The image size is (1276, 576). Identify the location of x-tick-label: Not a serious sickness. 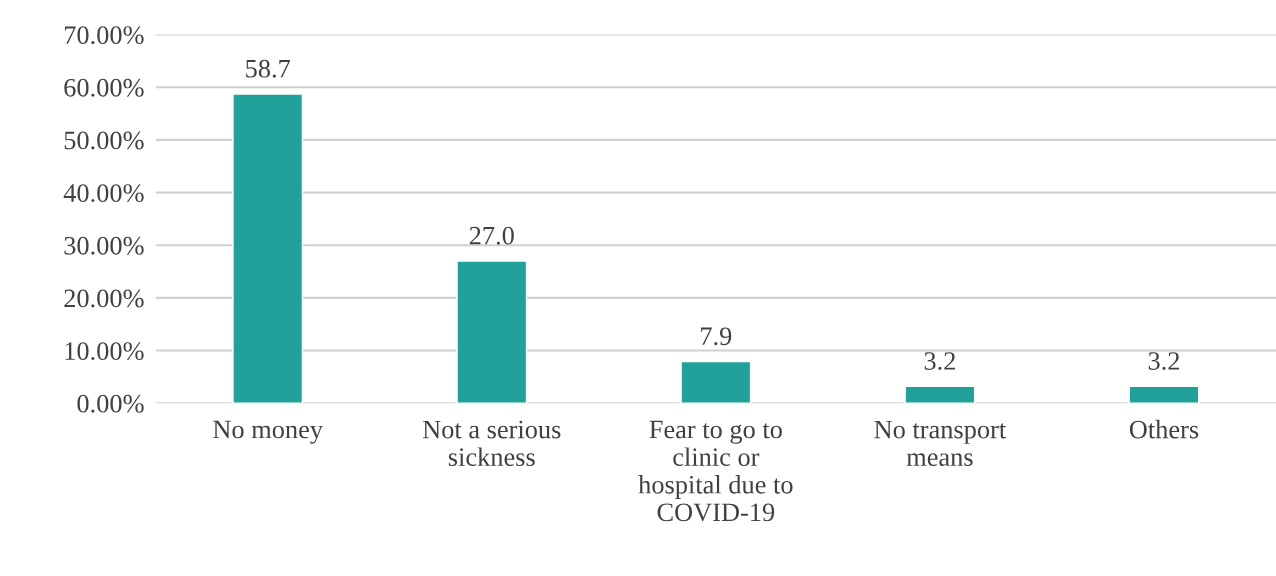
(491, 443).